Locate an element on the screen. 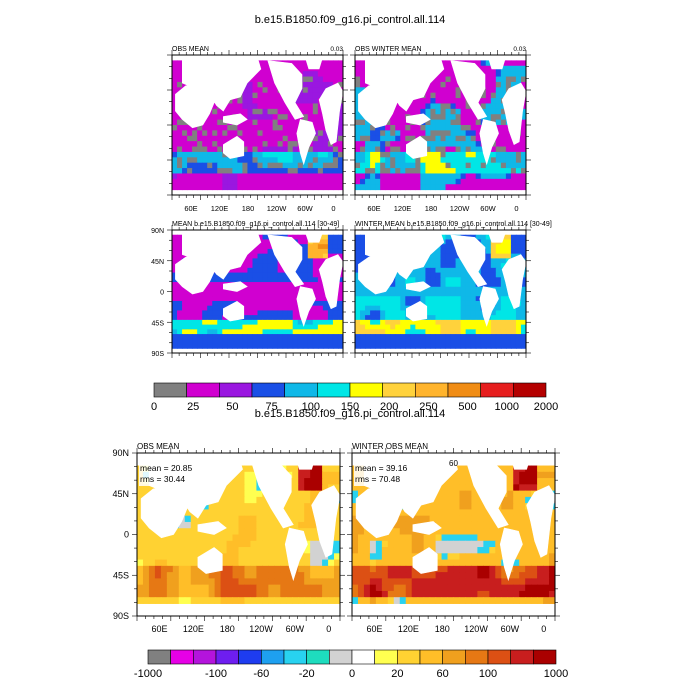  y-tick-label: 0 is located at coordinates (126, 535).